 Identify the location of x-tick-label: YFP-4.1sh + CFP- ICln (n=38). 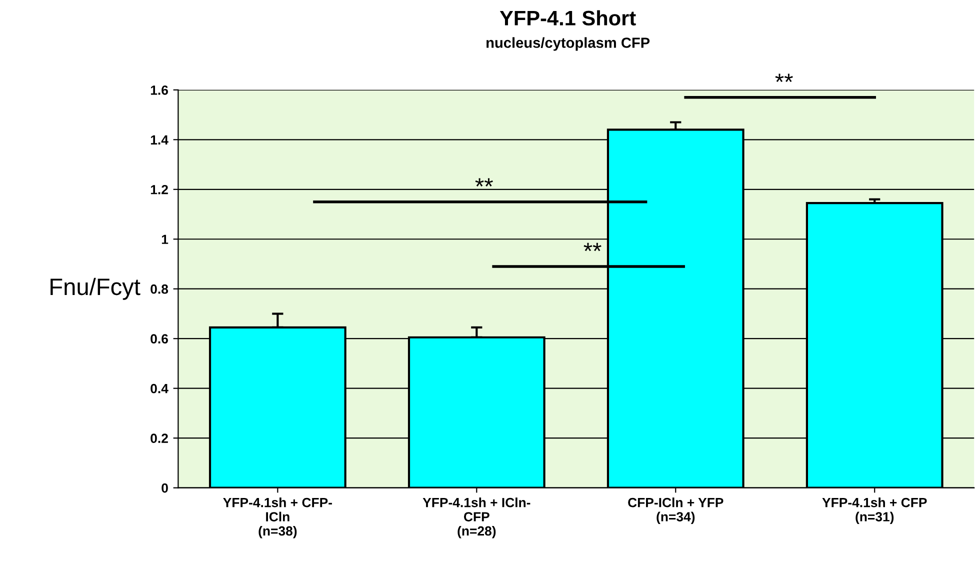
(277, 518).